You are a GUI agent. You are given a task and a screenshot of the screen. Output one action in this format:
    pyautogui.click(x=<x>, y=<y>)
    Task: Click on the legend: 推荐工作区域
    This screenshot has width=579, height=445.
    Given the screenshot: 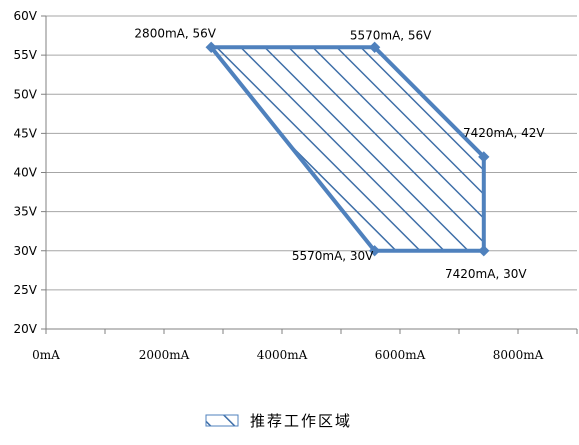 What is the action you would take?
    pyautogui.click(x=279, y=421)
    